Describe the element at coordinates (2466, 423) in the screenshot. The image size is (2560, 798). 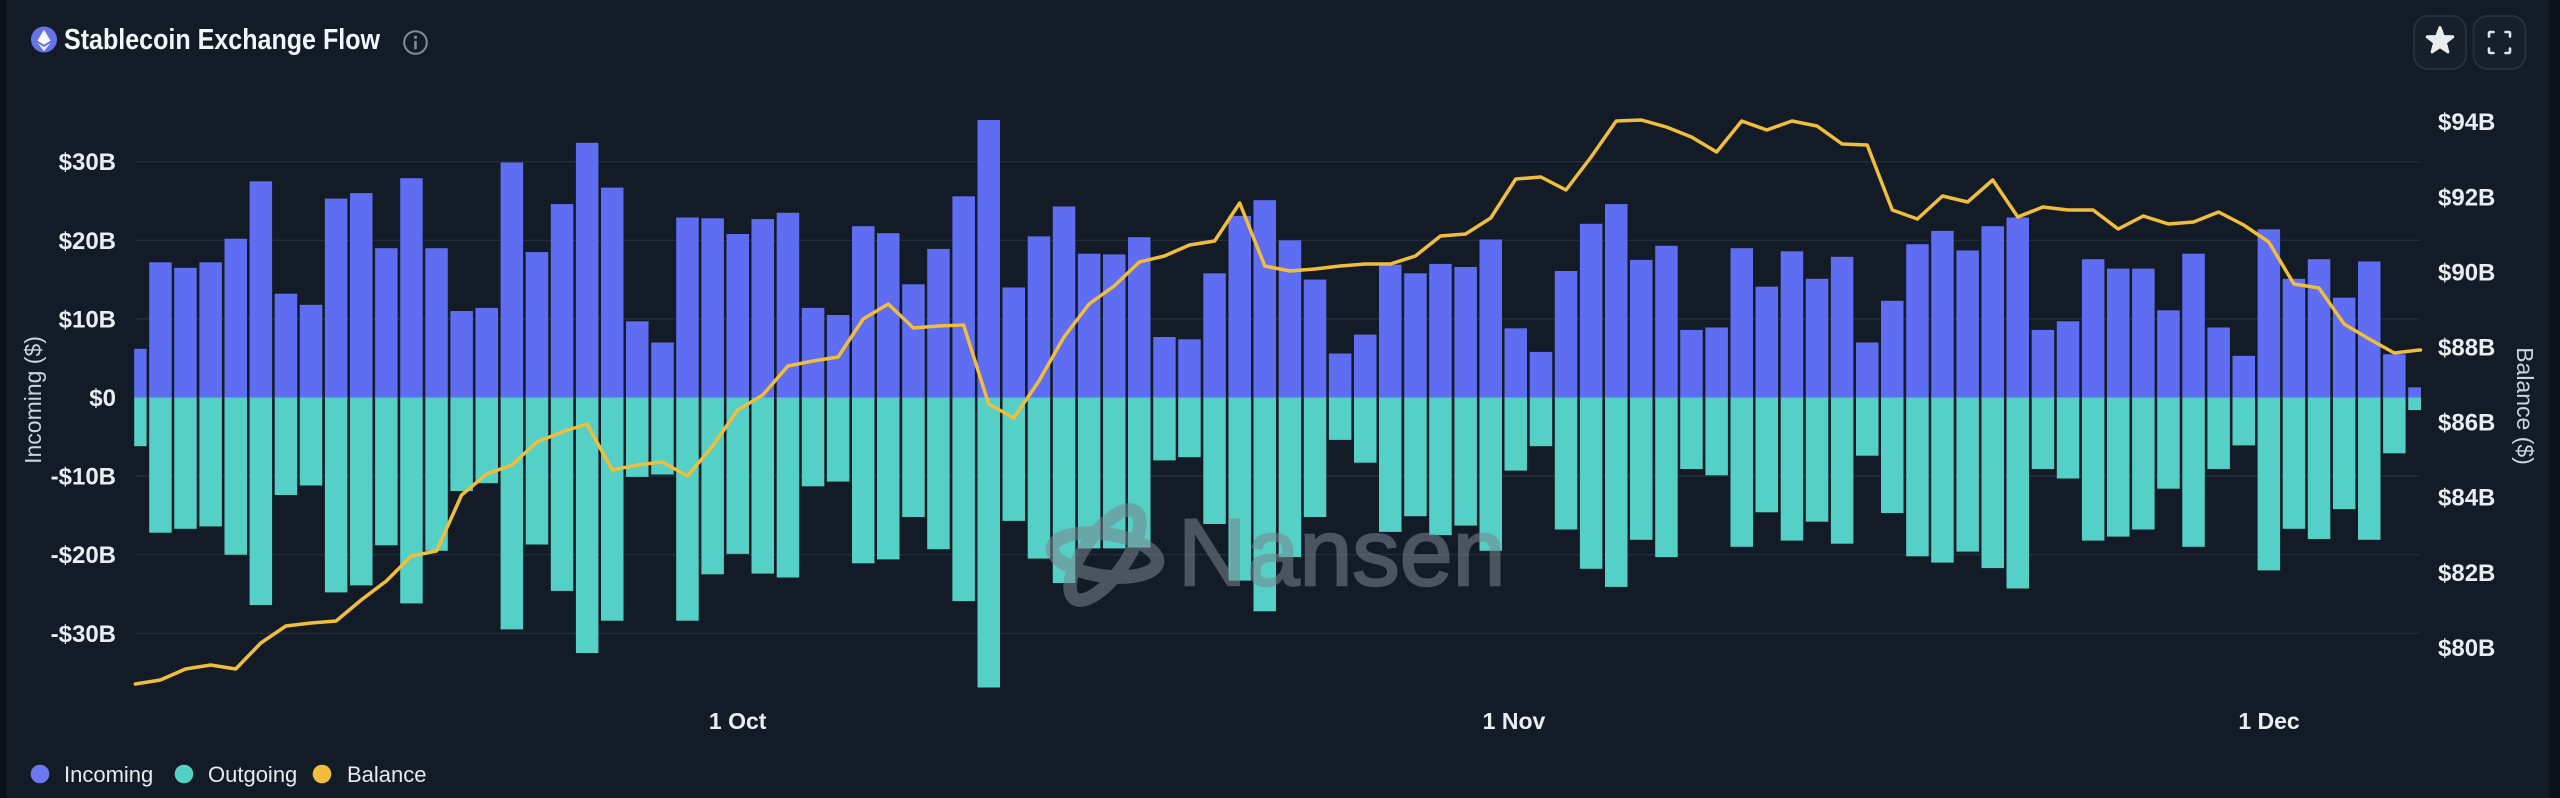
I see `svg-text: $86B` at that location.